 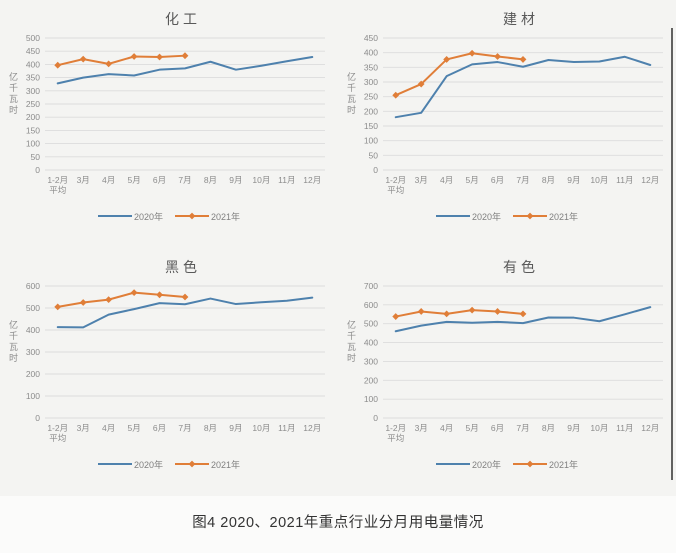 I want to click on chart-title-ferrous: 黑色, so click(x=183, y=267).